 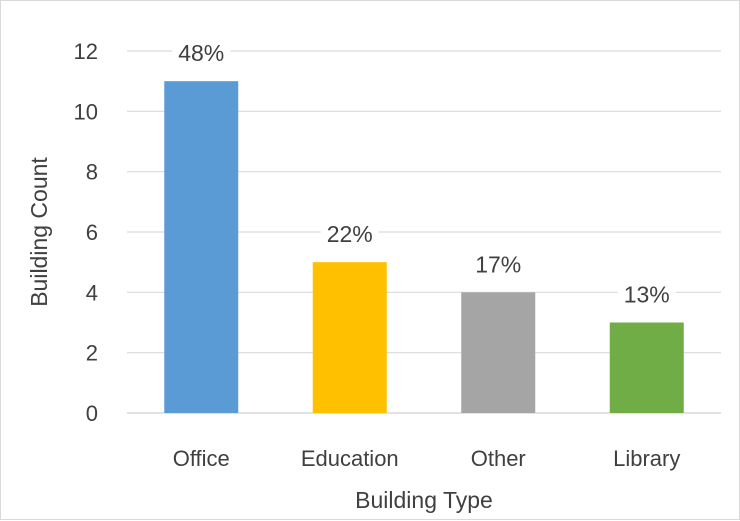 What do you see at coordinates (86, 111) in the screenshot?
I see `y-tick-label: 10` at bounding box center [86, 111].